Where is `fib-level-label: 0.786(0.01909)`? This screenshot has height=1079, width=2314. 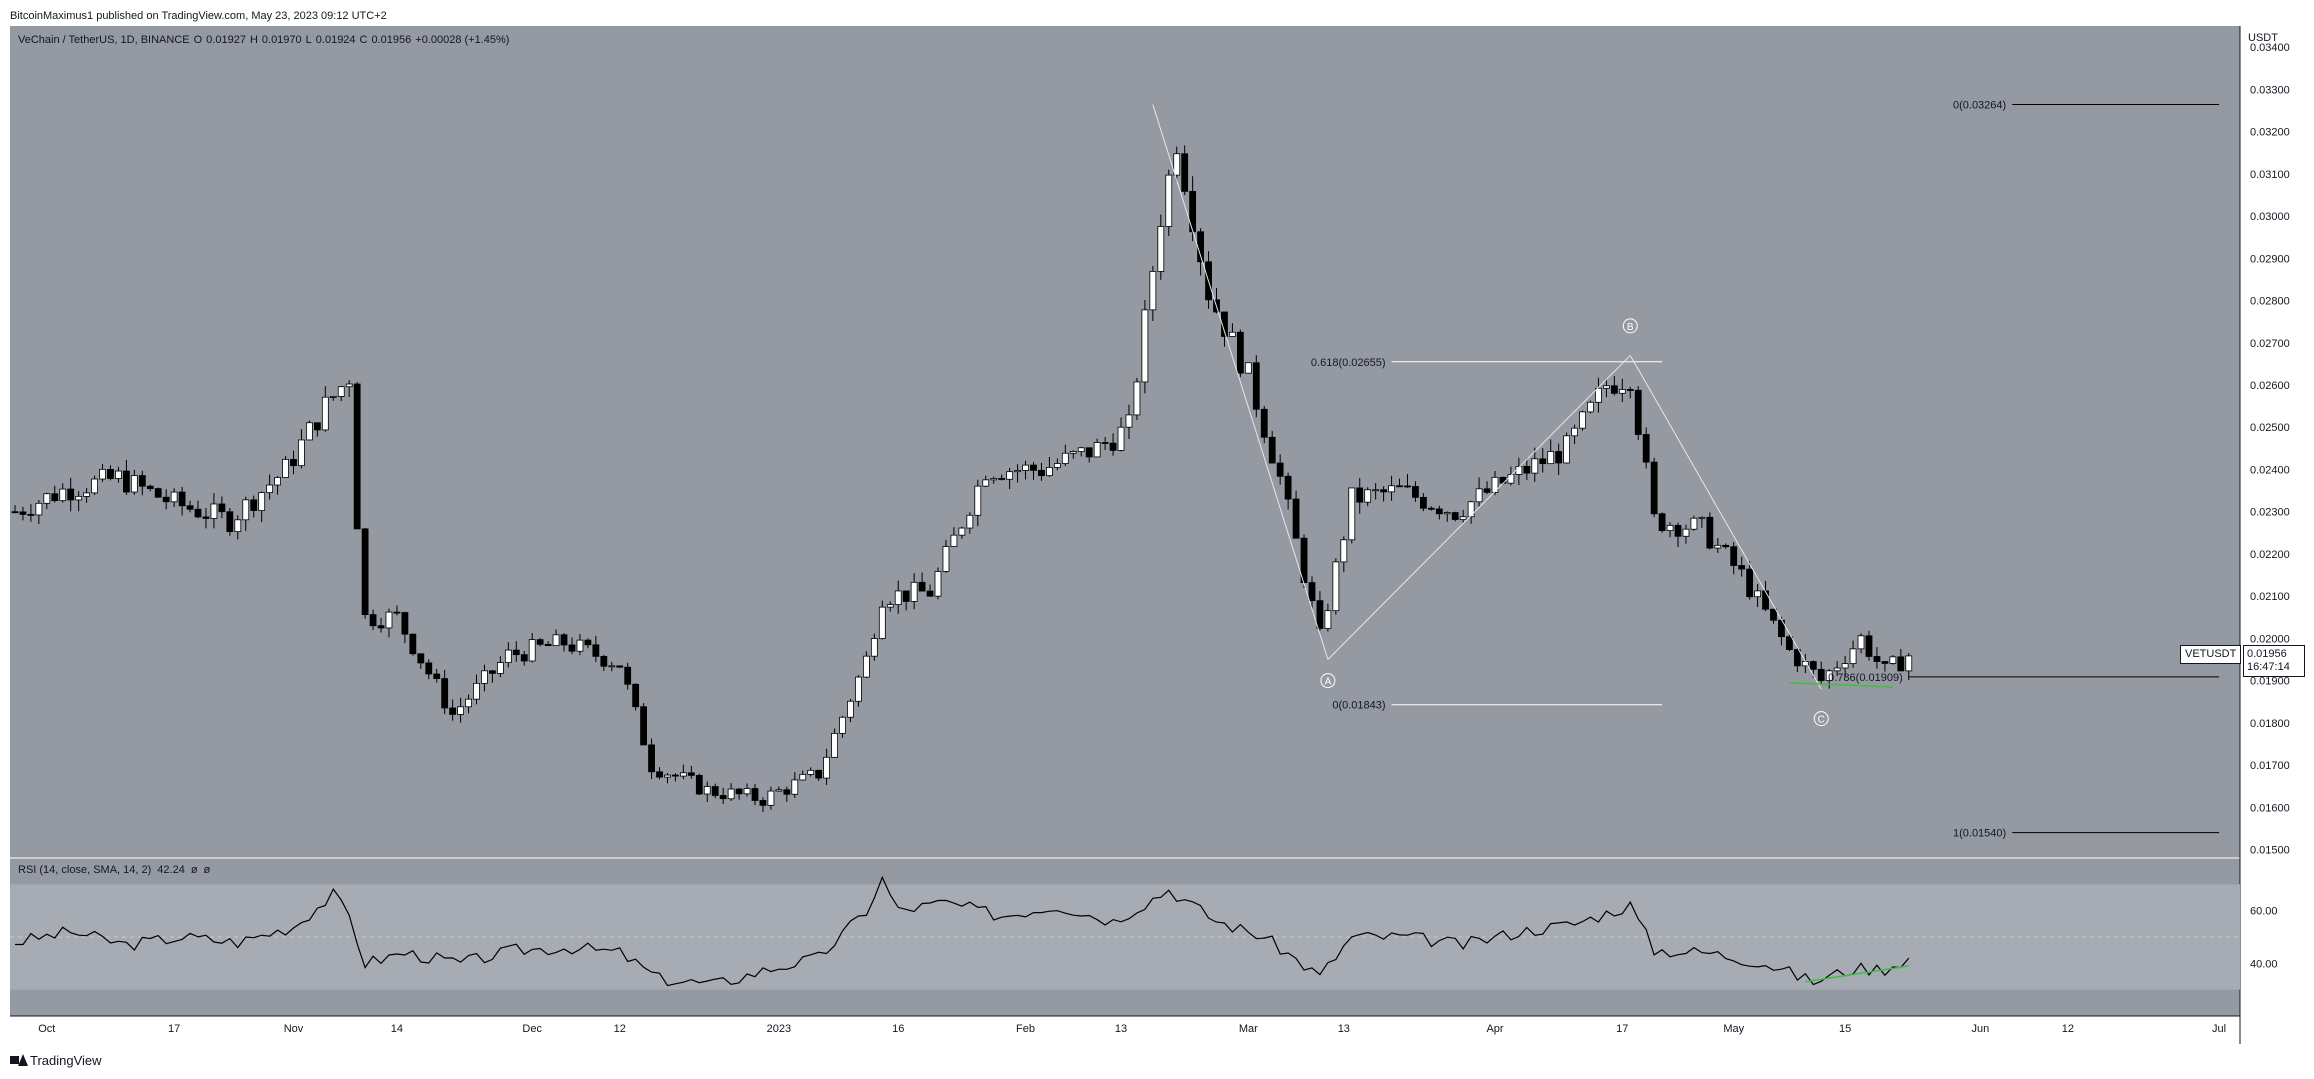 fib-level-label: 0.786(0.01909) is located at coordinates (1865, 678).